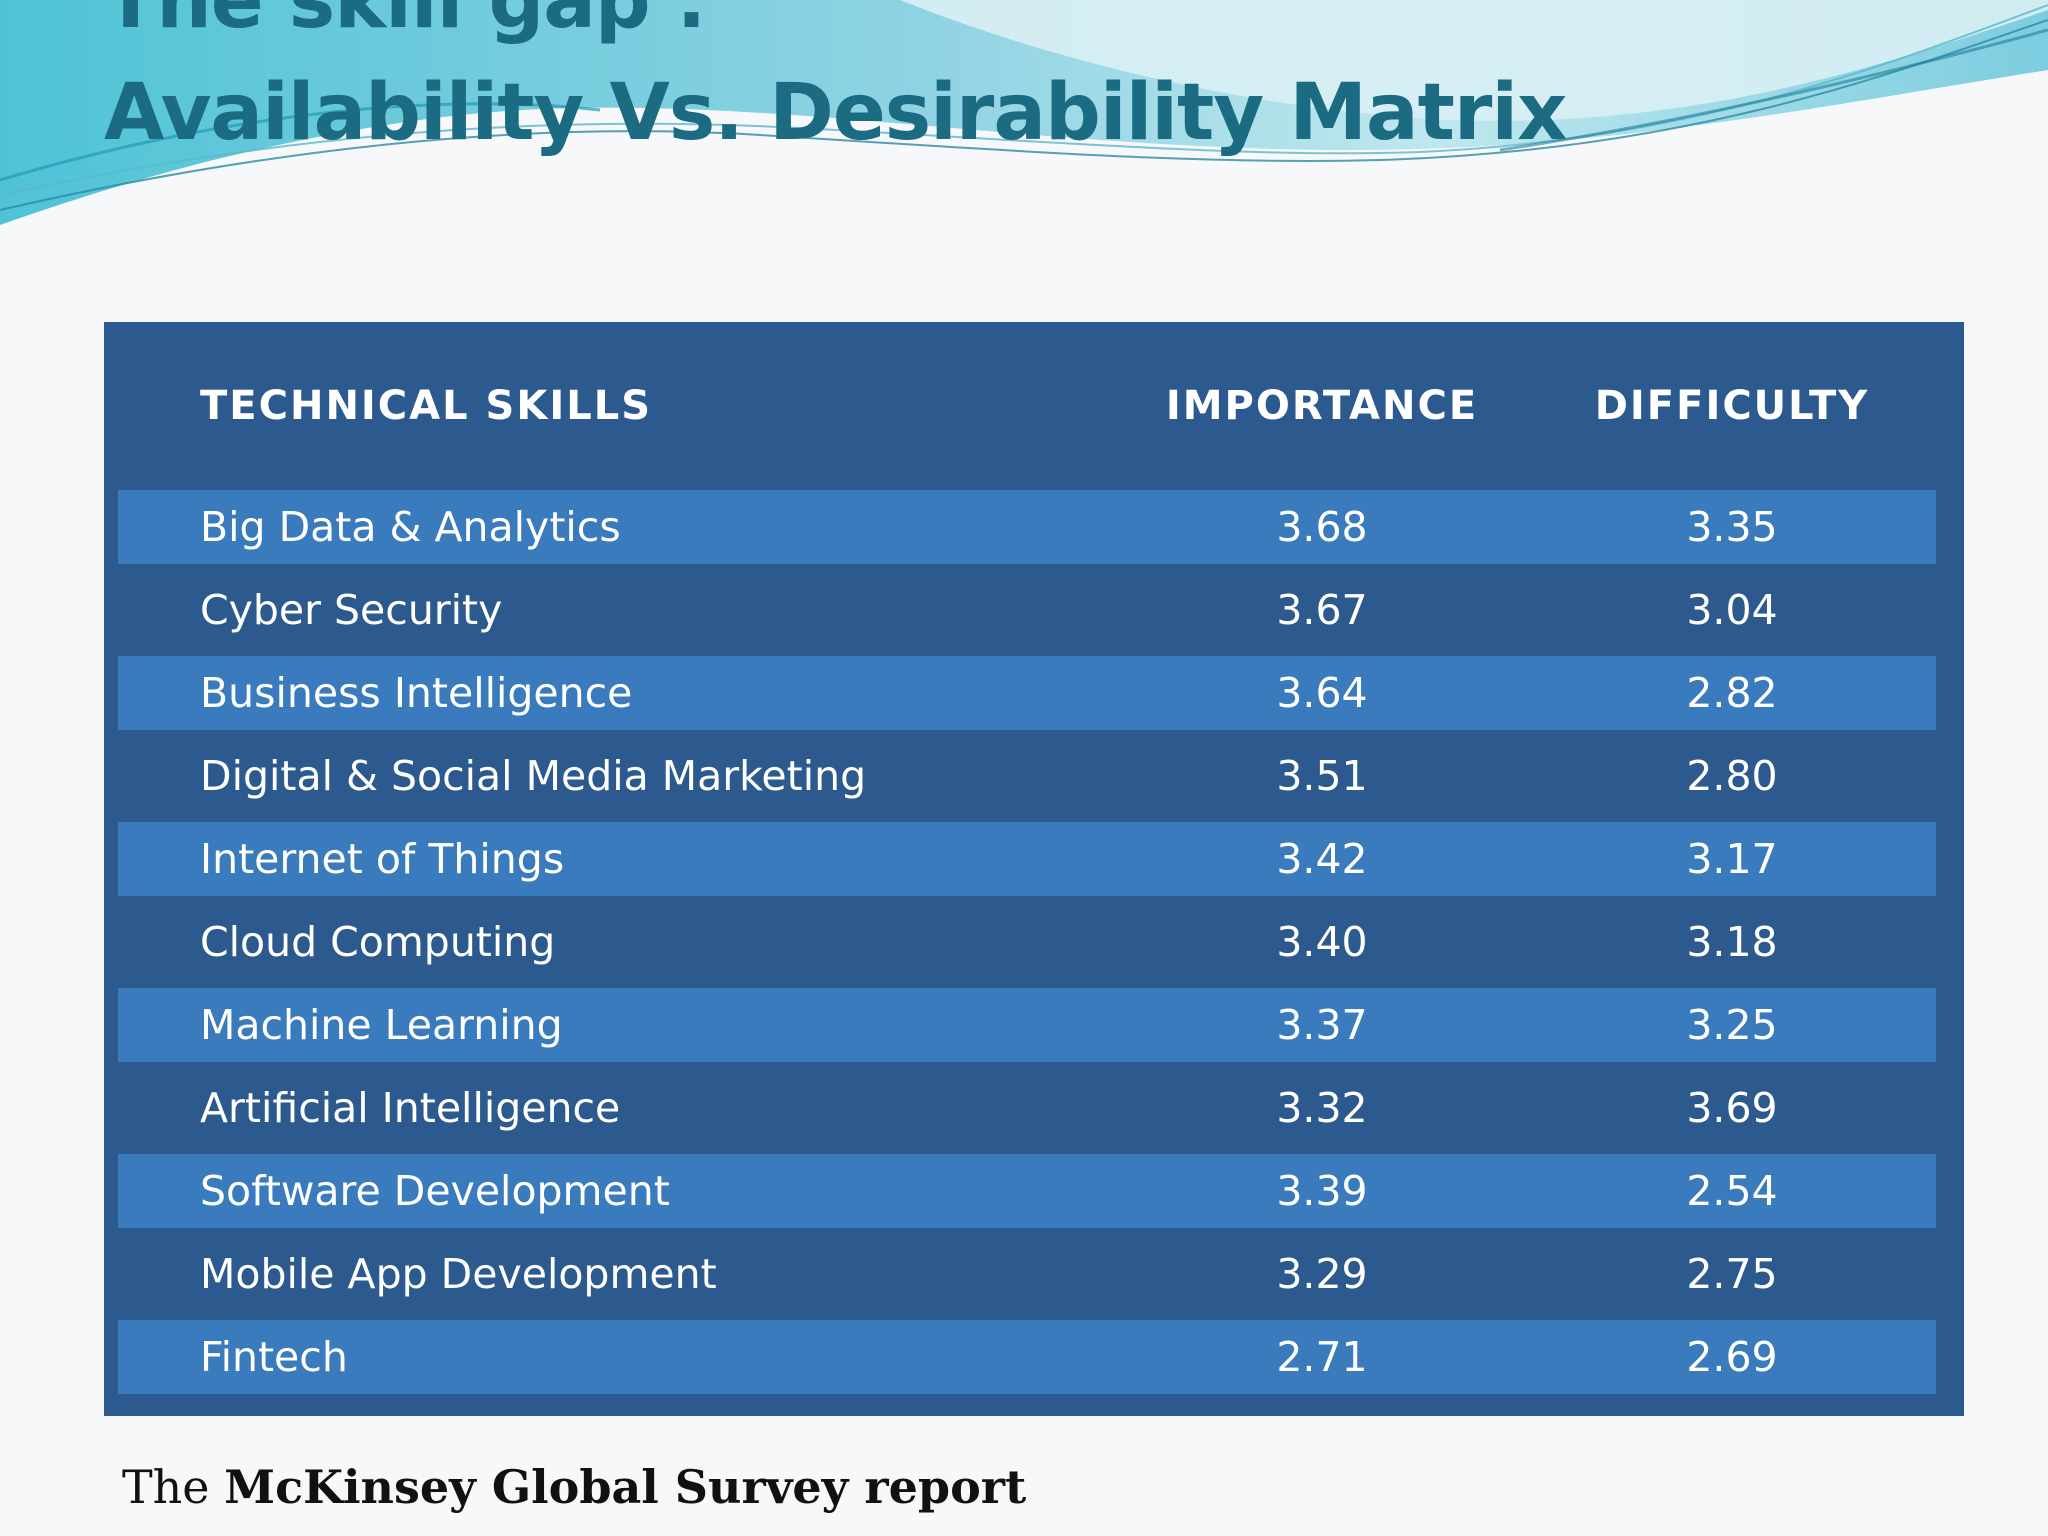  I want to click on table-row: Artificial Intelligence 3.32 3.69, so click(1027, 1108).